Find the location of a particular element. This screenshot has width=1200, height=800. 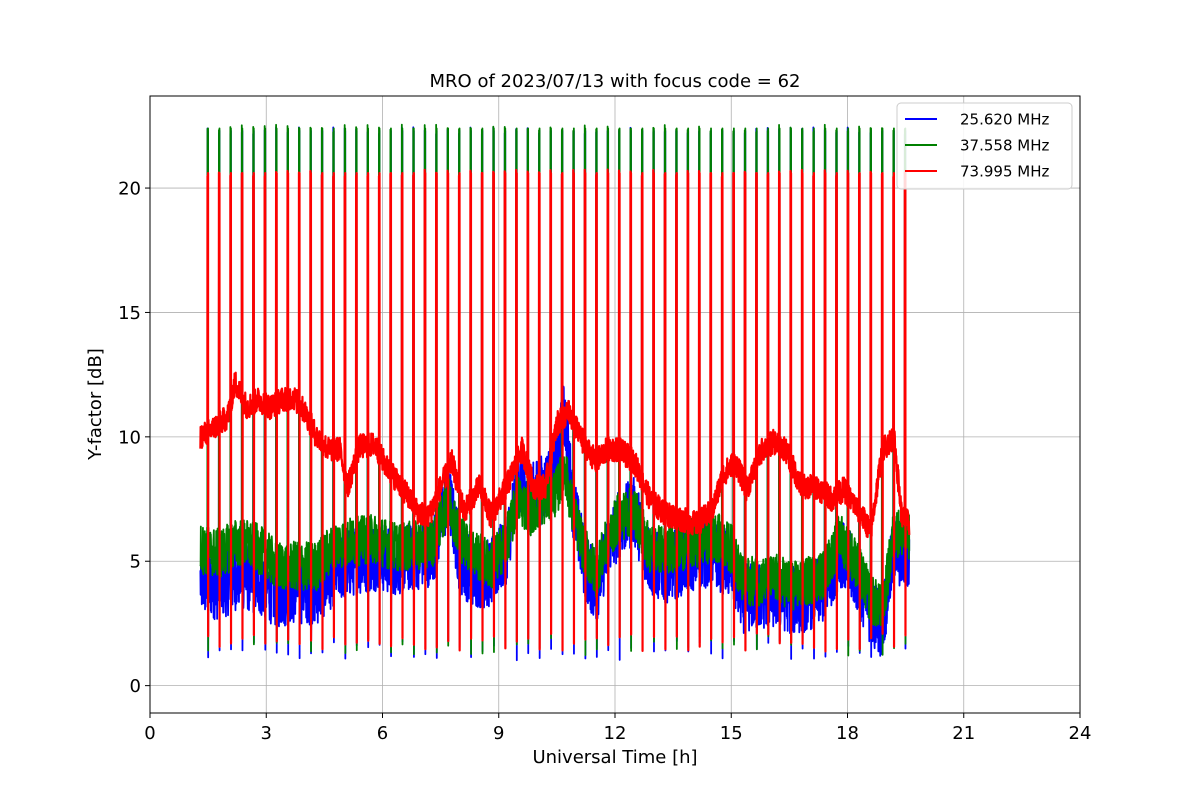

y-tick-label: 10 is located at coordinates (129, 437).